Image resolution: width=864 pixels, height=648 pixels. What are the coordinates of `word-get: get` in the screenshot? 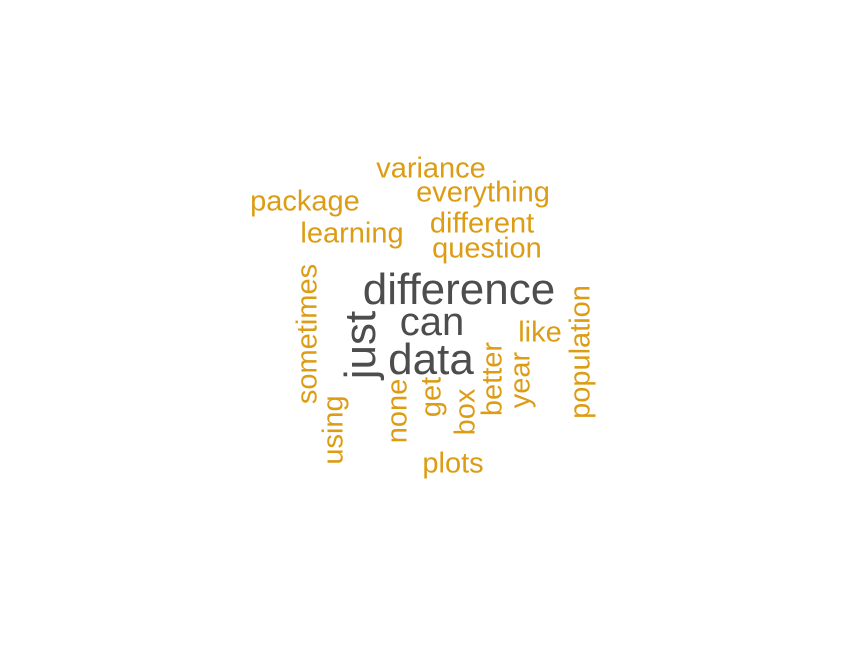 It's located at (431, 397).